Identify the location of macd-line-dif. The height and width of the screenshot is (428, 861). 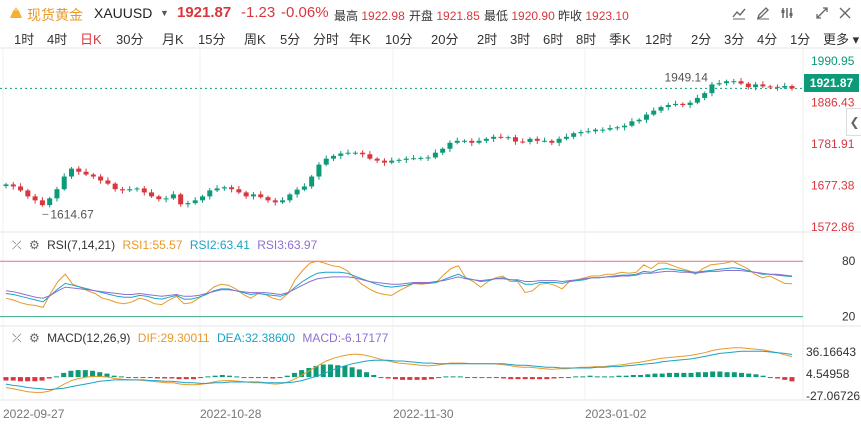
(399, 370).